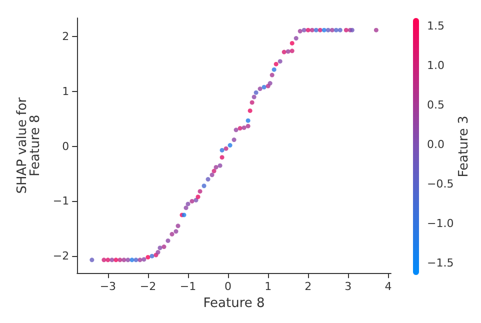 This screenshot has height=323, width=481. What do you see at coordinates (66, 91) in the screenshot?
I see `y-tick-label: 1` at bounding box center [66, 91].